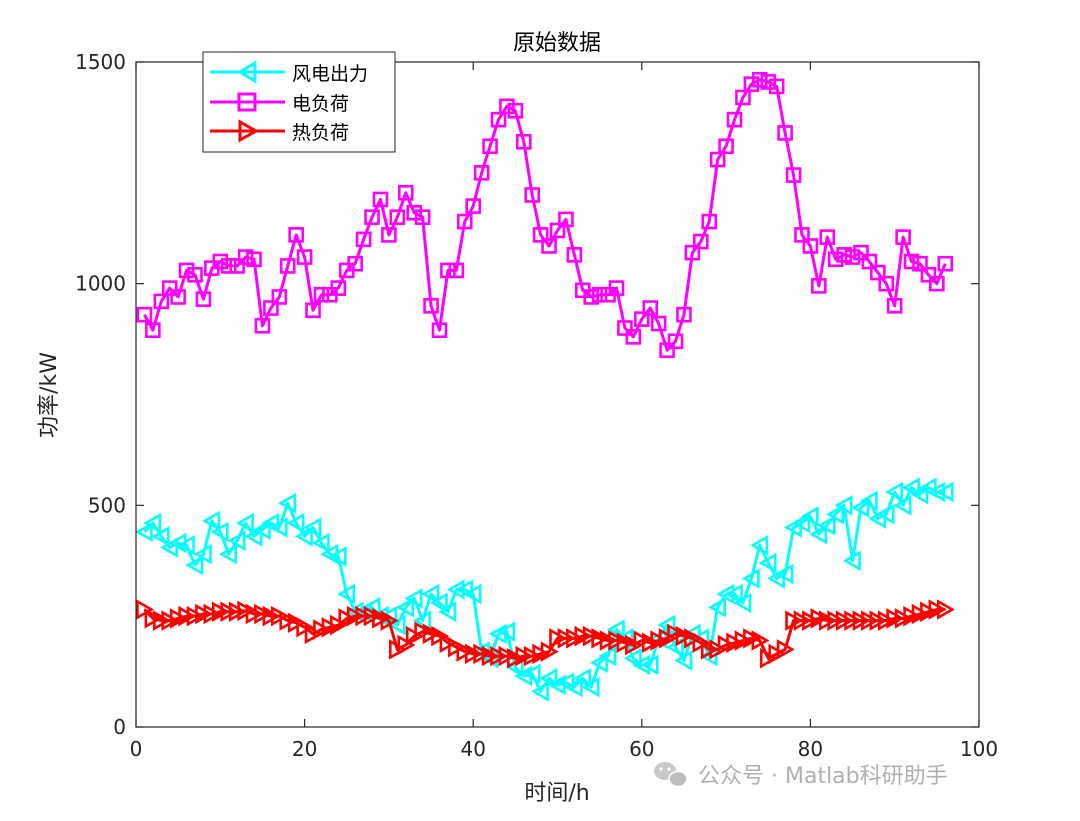 The image size is (1080, 821). Describe the element at coordinates (320, 104) in the screenshot. I see `legend-label-electric: 电负荷` at that location.